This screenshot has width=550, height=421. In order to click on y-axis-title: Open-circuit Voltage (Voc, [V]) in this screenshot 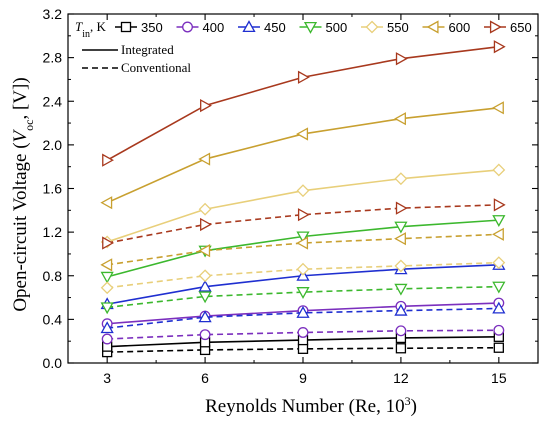, I will do `click(23, 194)`.